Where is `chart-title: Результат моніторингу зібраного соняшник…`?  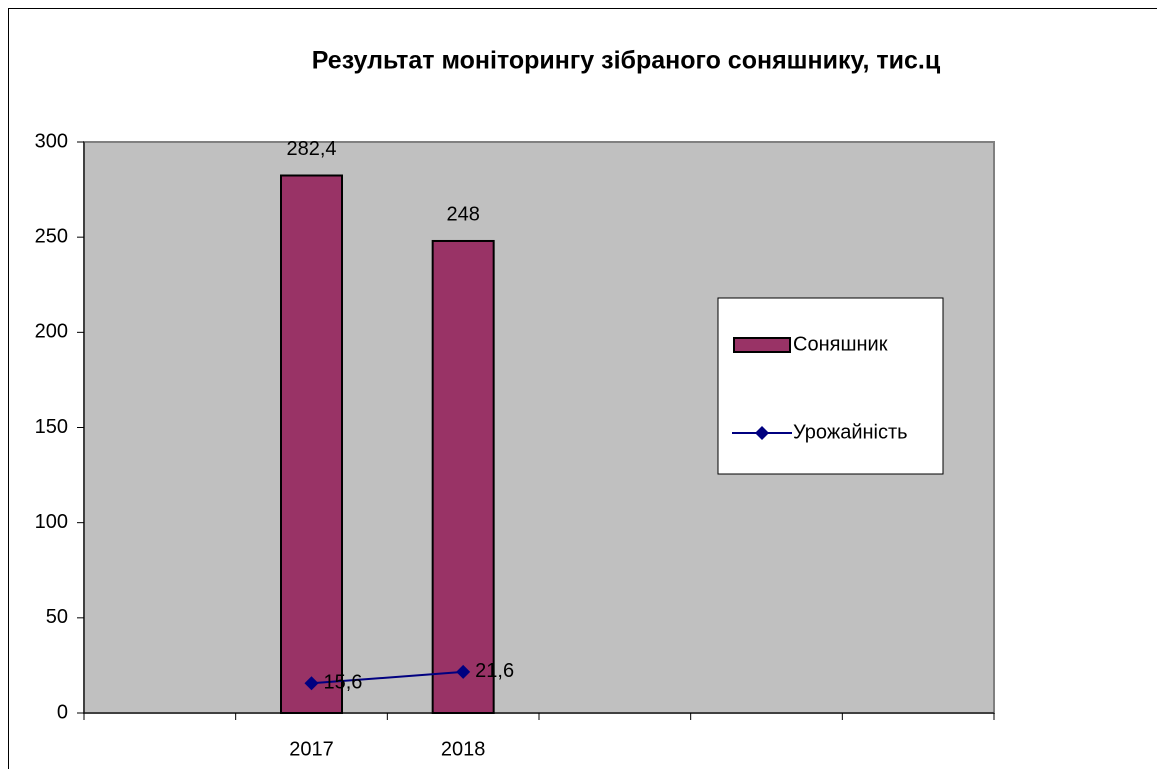
chart-title: Результат моніторингу зібраного соняшник… is located at coordinates (626, 61).